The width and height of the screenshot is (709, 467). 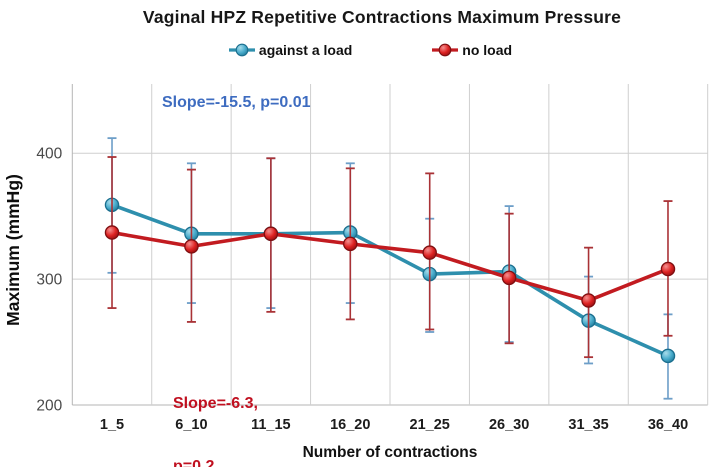 I want to click on legend-item-no-load: no load, so click(x=471, y=50).